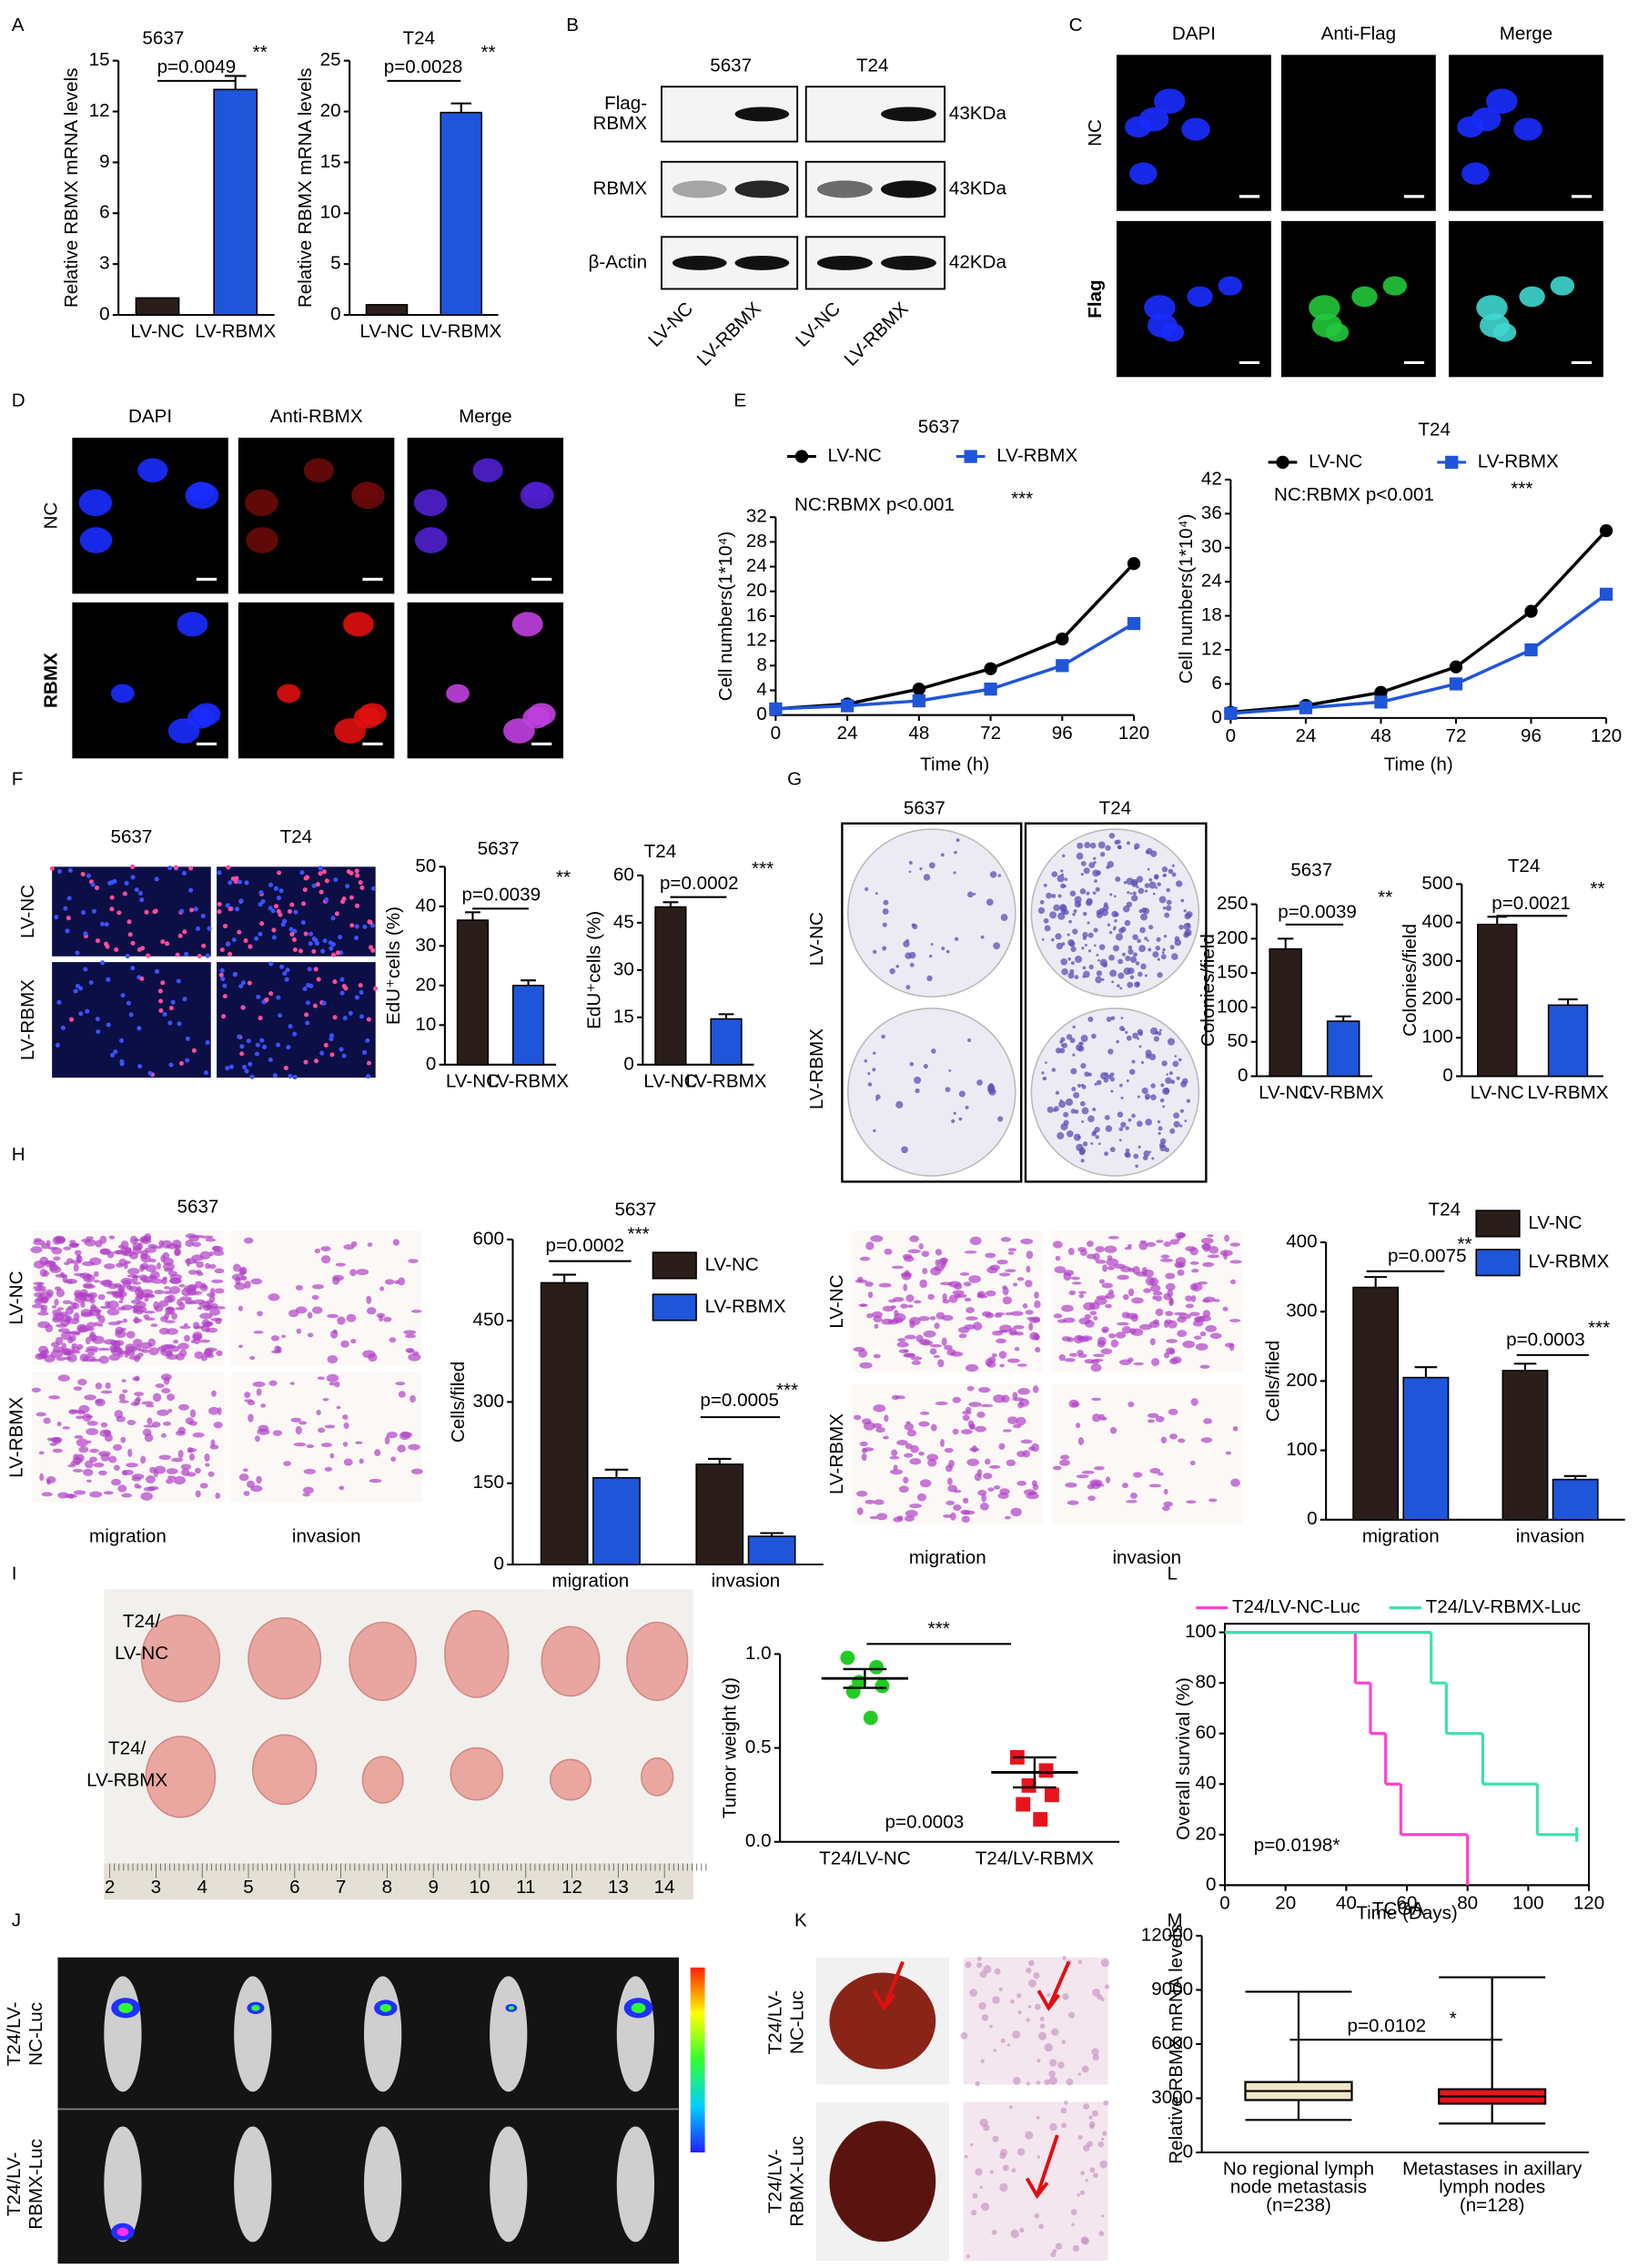 The image size is (1638, 2268). I want to click on blot-band, so click(700, 189).